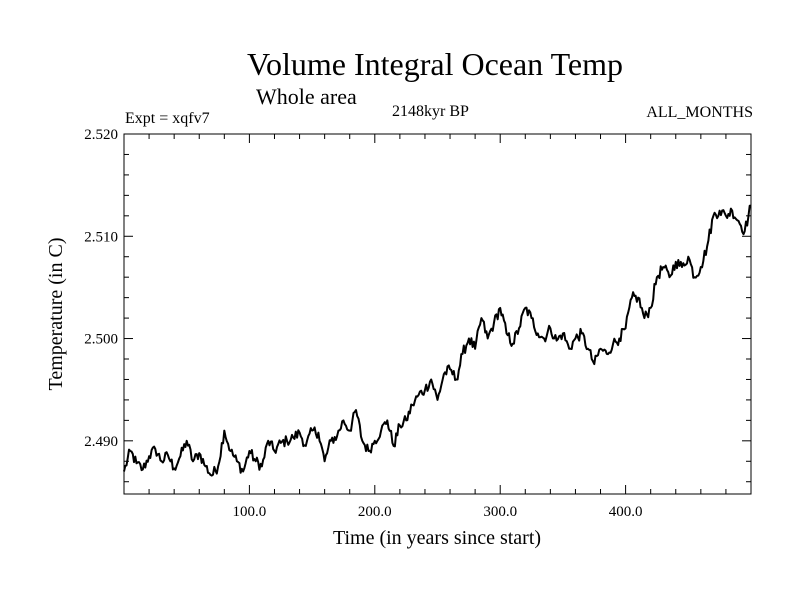 The width and height of the screenshot is (800, 600). I want to click on x-tick-label: 400.0, so click(626, 512).